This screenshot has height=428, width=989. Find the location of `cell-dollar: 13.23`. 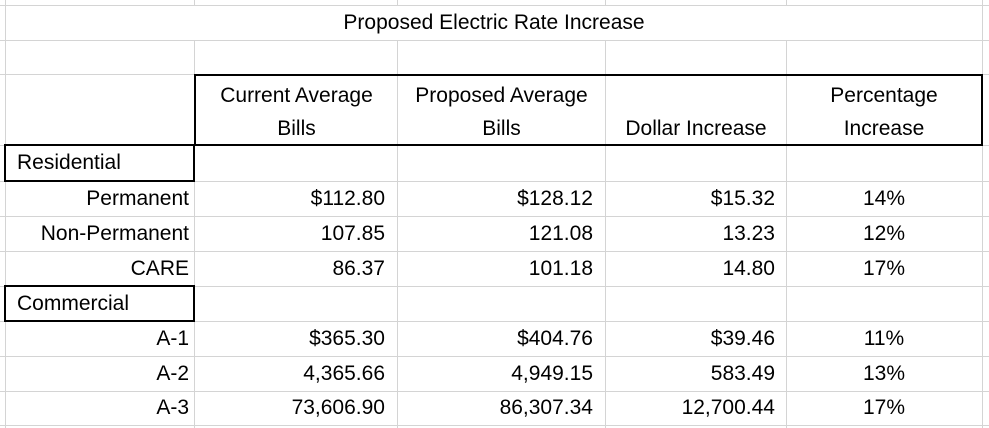

cell-dollar: 13.23 is located at coordinates (748, 233).